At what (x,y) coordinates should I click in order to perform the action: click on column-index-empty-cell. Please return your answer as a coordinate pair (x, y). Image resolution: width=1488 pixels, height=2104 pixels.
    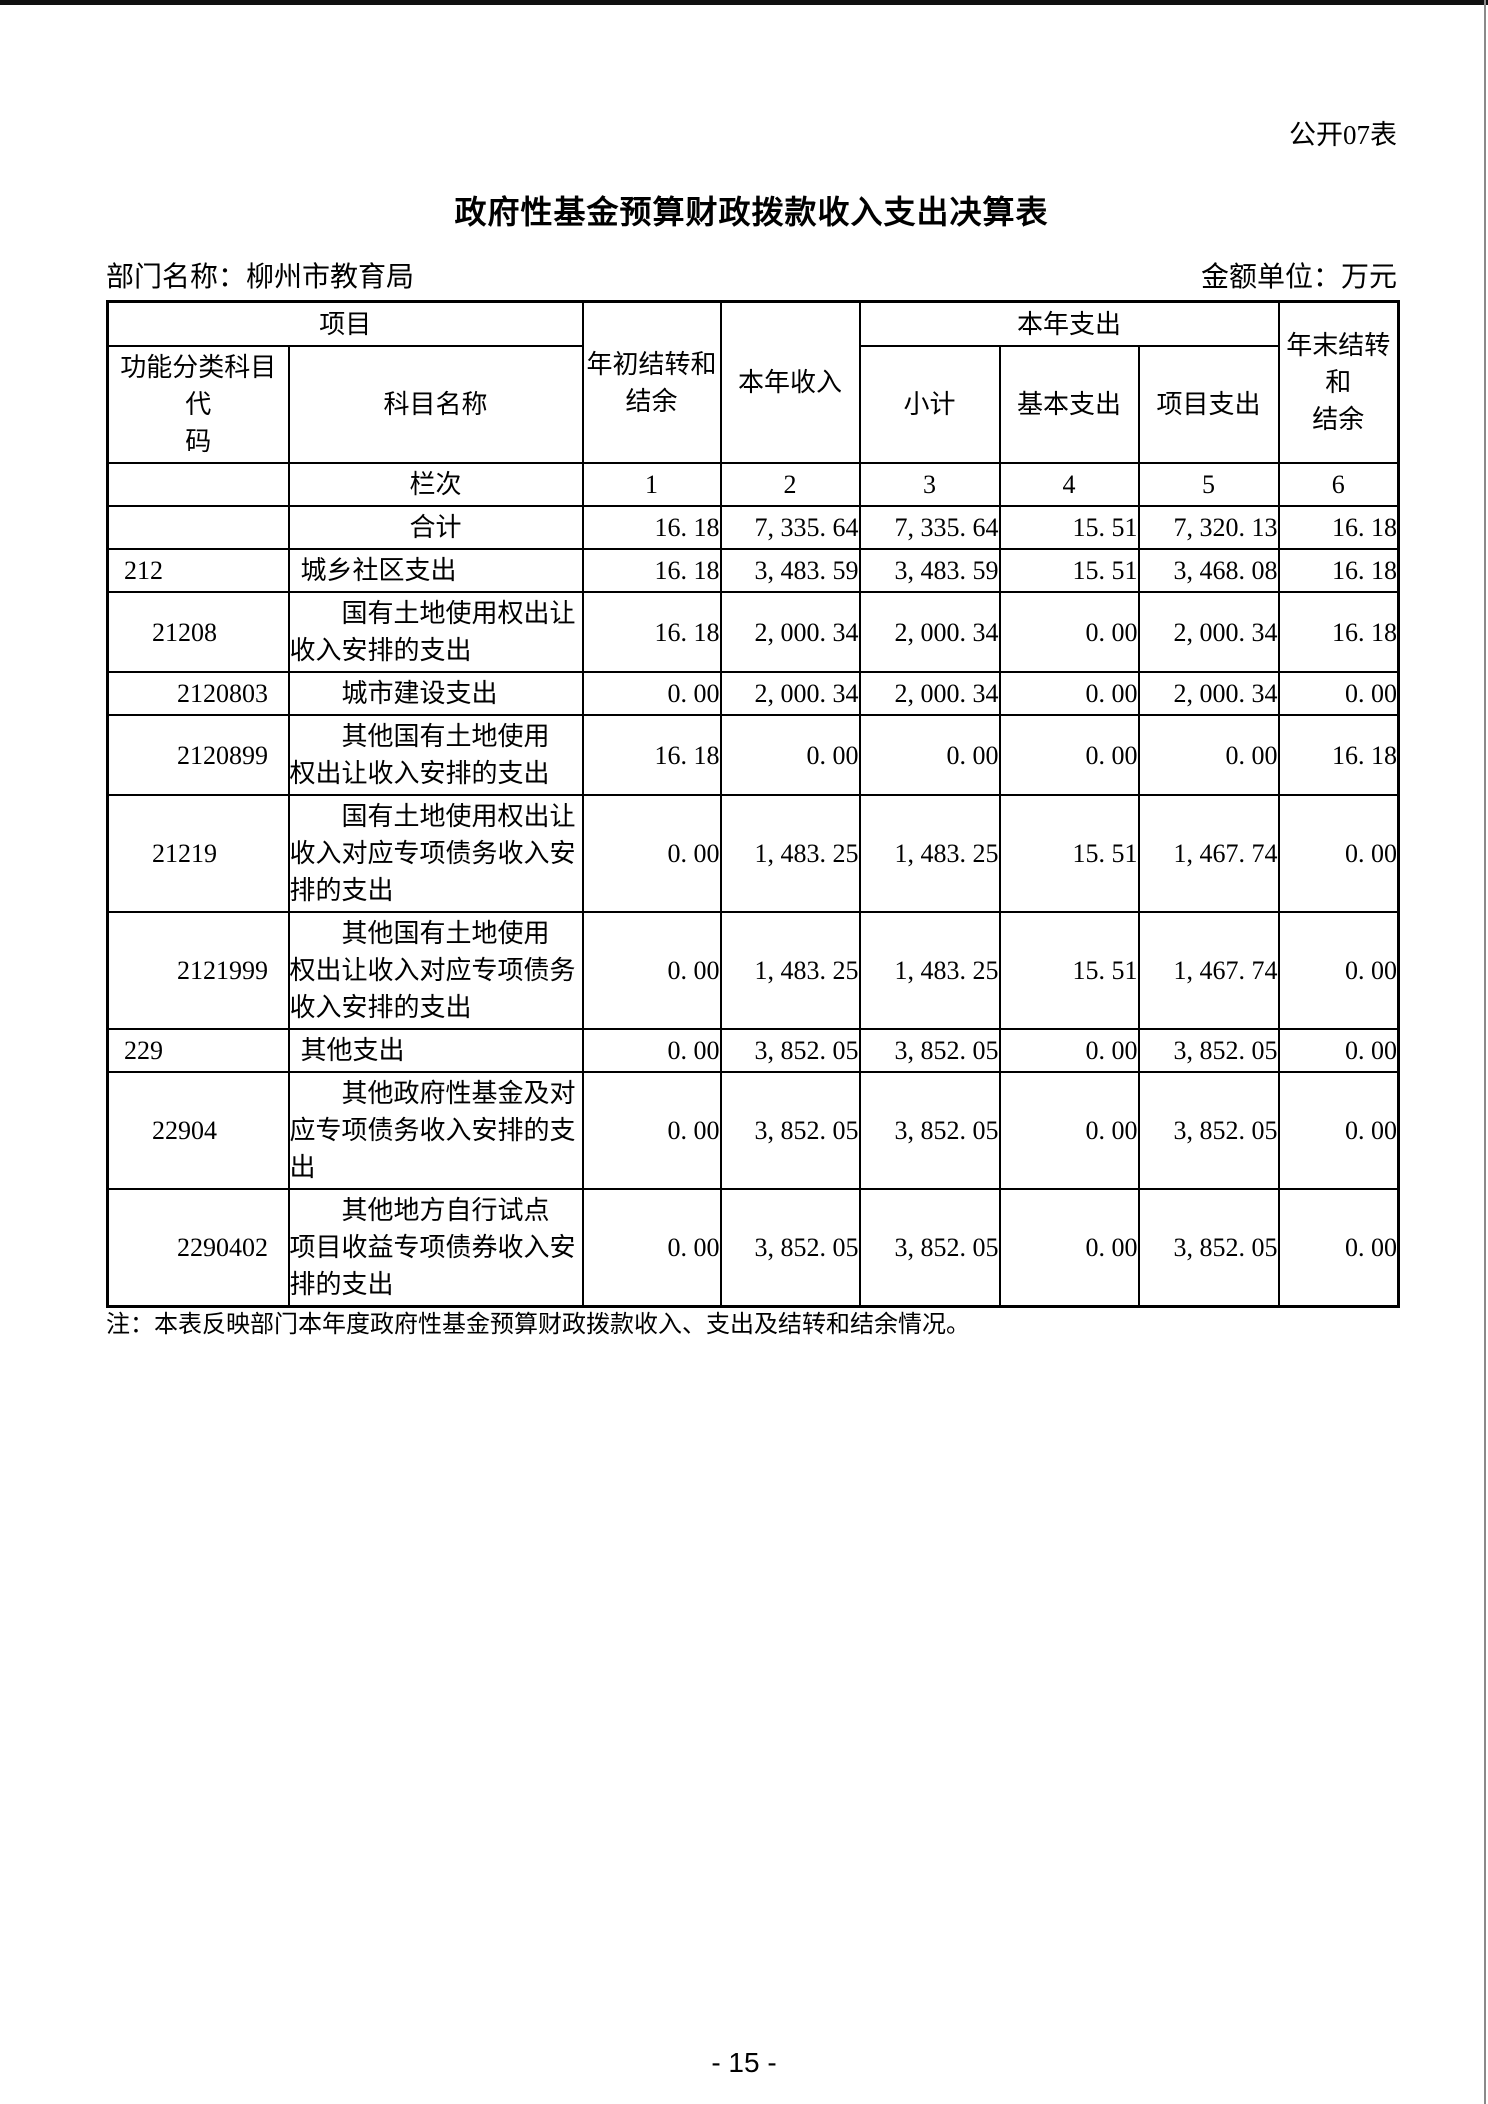
    Looking at the image, I should click on (198, 484).